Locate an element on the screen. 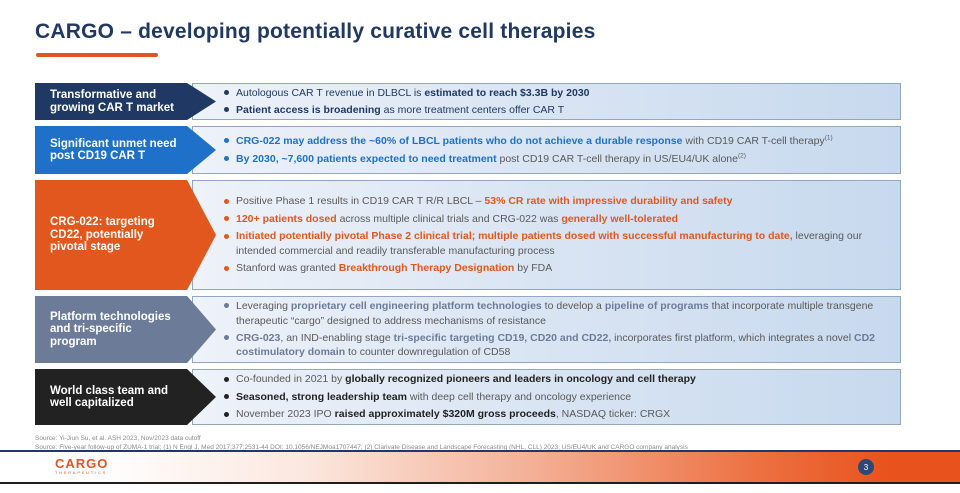 This screenshot has height=493, width=960. text-segment: (2) is located at coordinates (742, 155).